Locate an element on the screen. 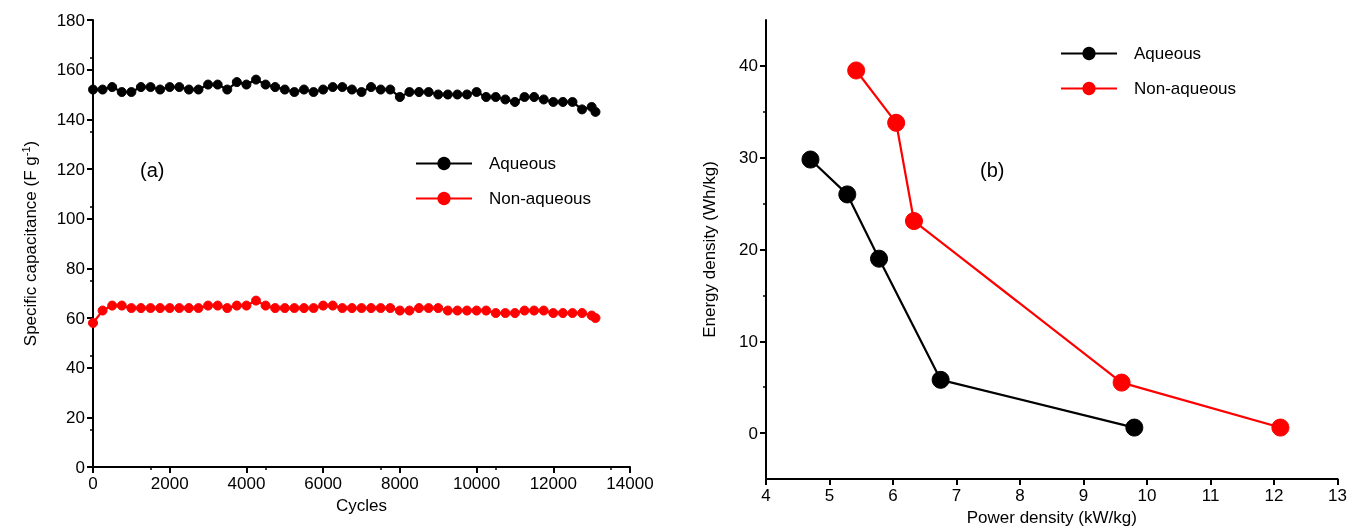  x-tick-label: 2000 is located at coordinates (169, 483).